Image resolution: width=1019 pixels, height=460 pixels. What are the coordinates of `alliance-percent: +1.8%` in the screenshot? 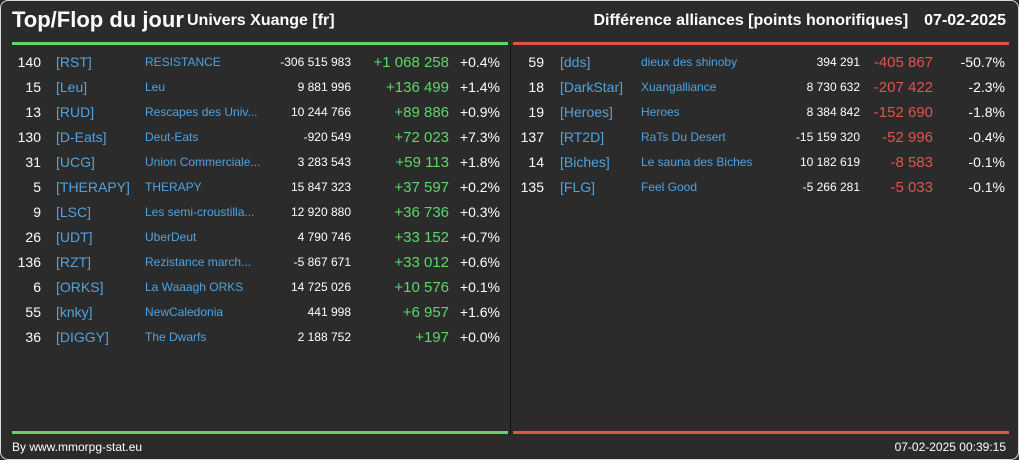 It's located at (479, 162).